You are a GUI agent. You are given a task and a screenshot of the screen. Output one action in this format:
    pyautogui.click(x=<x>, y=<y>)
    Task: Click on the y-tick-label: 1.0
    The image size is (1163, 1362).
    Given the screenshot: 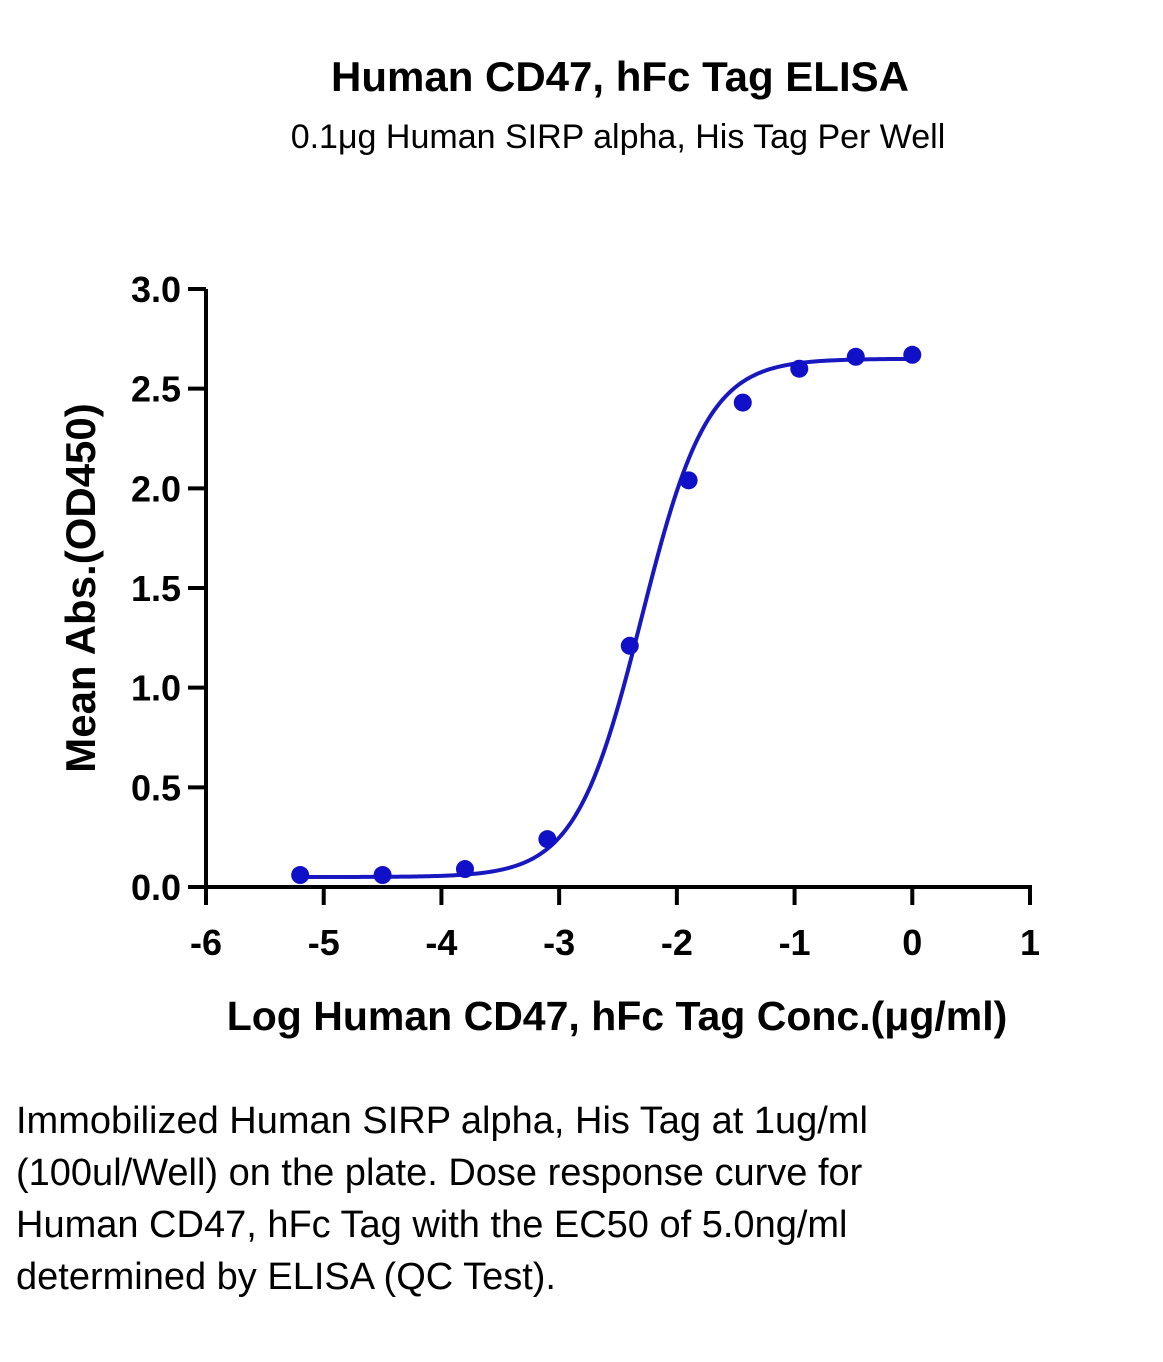 What is the action you would take?
    pyautogui.click(x=156, y=688)
    